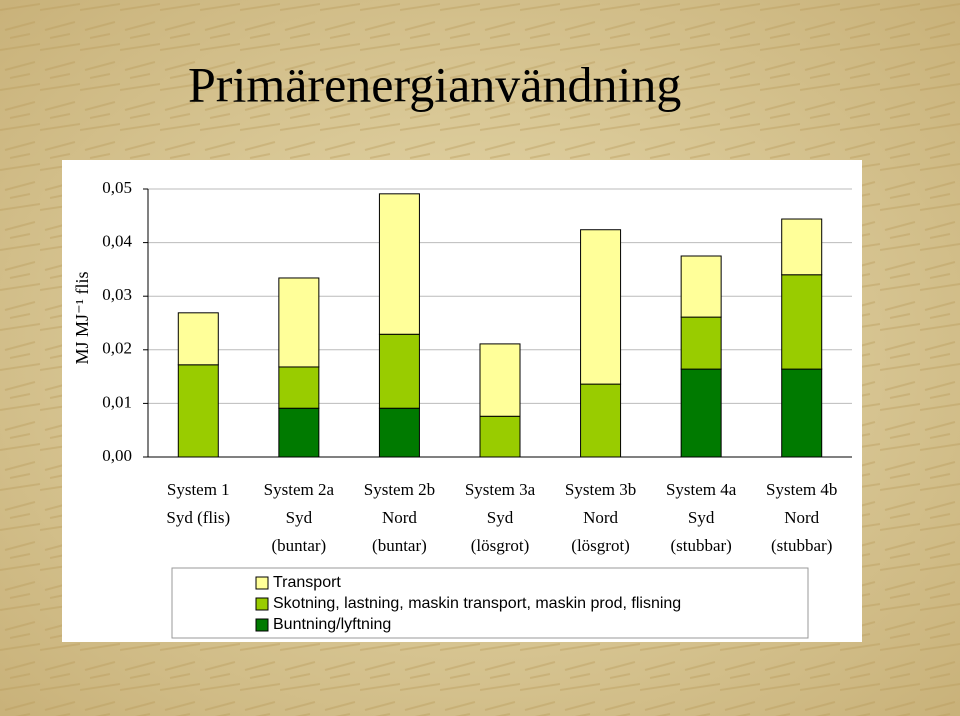 This screenshot has height=716, width=960. I want to click on y-tick-label: 0,04, so click(117, 241).